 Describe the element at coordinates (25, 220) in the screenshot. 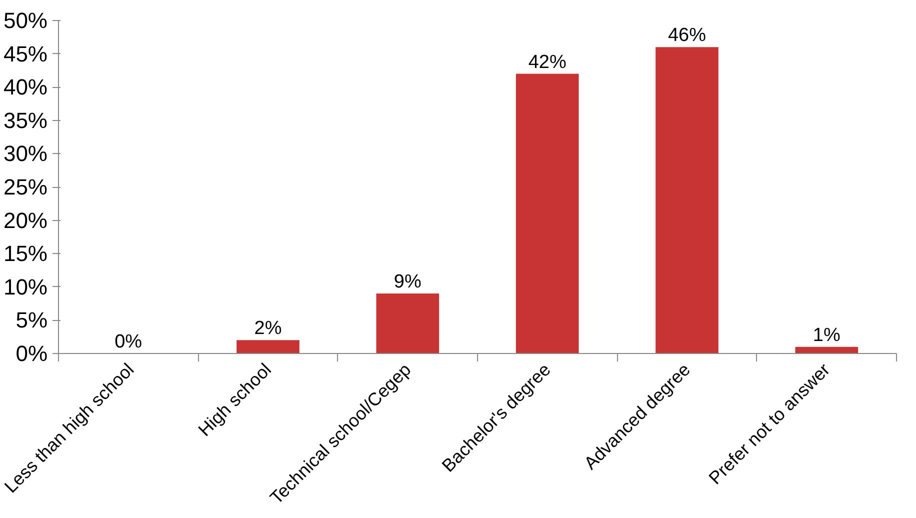

I see `y-tick-label: 20%` at that location.